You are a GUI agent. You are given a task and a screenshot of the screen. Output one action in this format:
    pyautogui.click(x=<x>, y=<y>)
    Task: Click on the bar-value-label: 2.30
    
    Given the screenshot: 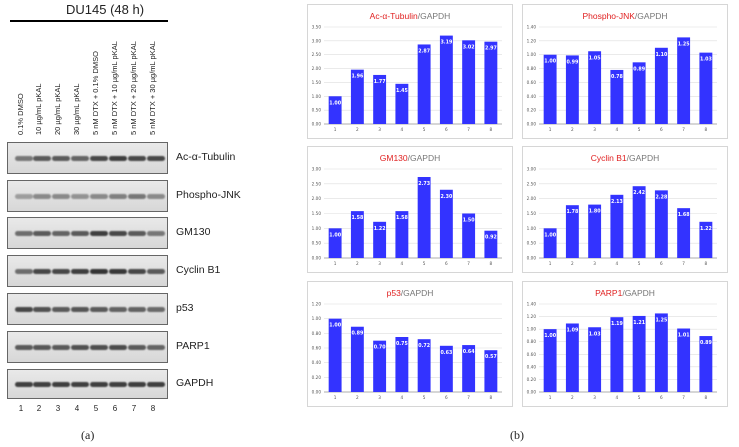 What is the action you would take?
    pyautogui.click(x=446, y=197)
    